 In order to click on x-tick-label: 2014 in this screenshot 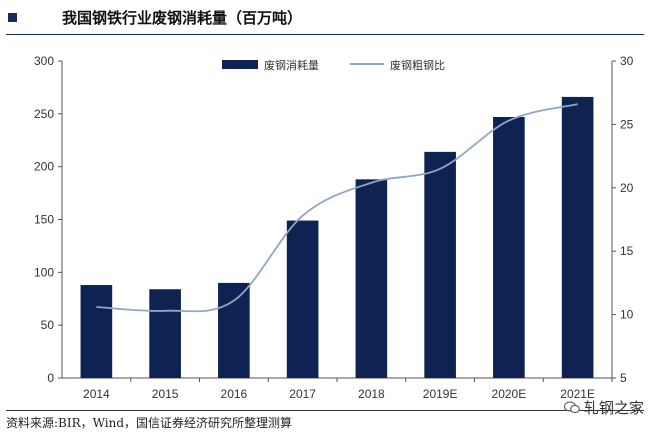, I will do `click(96, 394)`.